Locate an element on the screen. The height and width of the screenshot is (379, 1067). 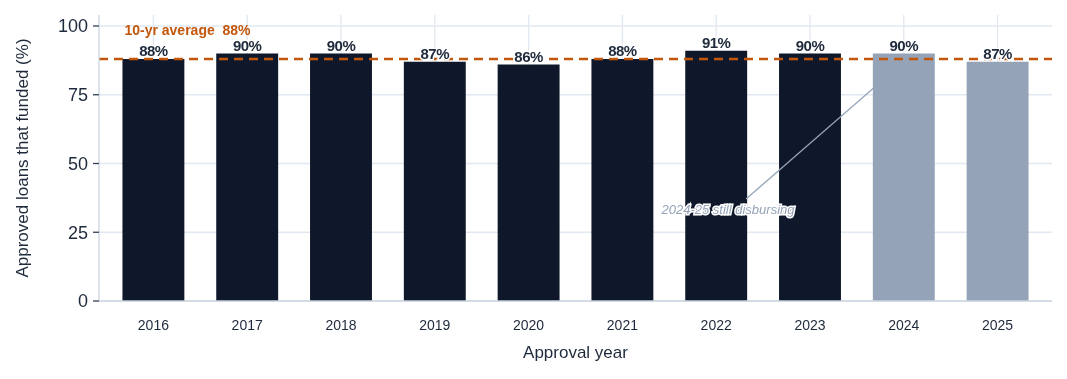
x-tick-label: 2021 is located at coordinates (622, 325).